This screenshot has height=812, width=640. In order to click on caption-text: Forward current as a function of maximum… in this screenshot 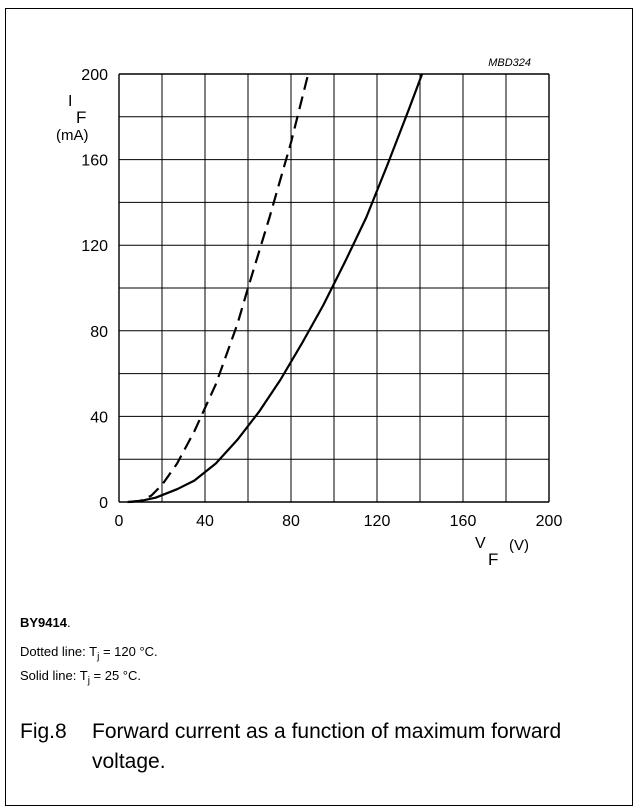, I will do `click(327, 746)`.